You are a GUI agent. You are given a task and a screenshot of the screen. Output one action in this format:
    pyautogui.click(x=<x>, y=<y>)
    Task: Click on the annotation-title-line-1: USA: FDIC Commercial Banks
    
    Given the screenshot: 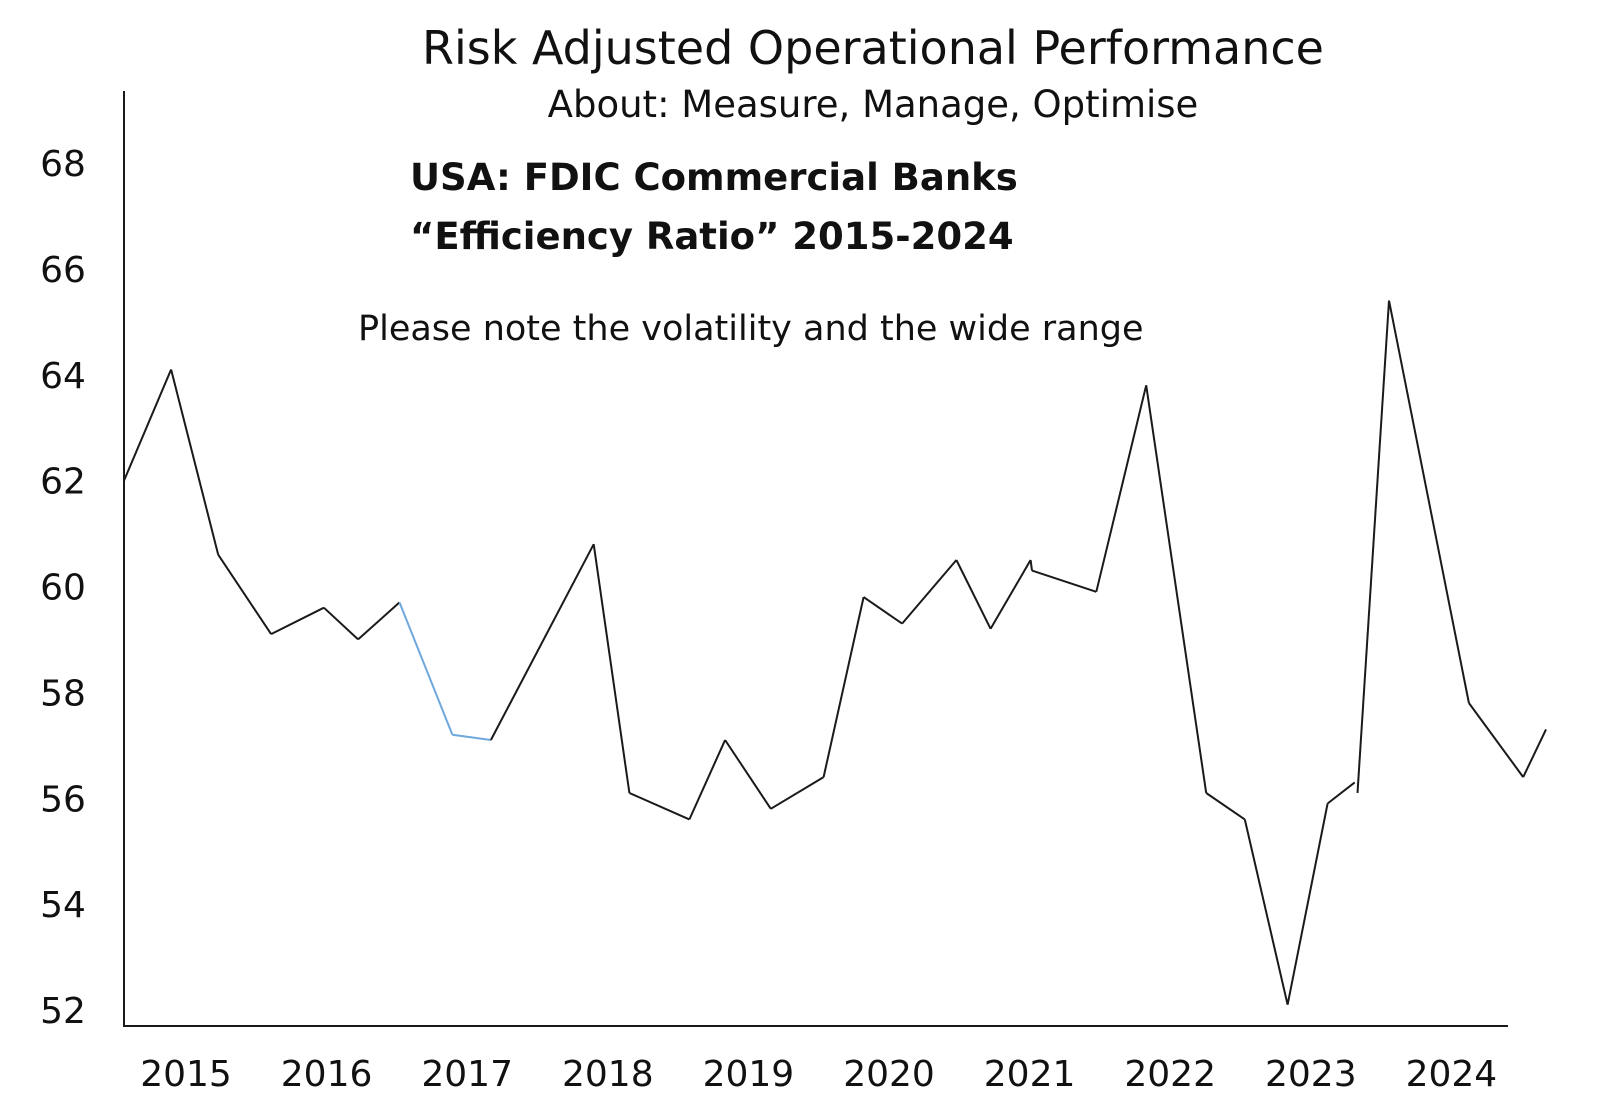 What is the action you would take?
    pyautogui.click(x=714, y=177)
    